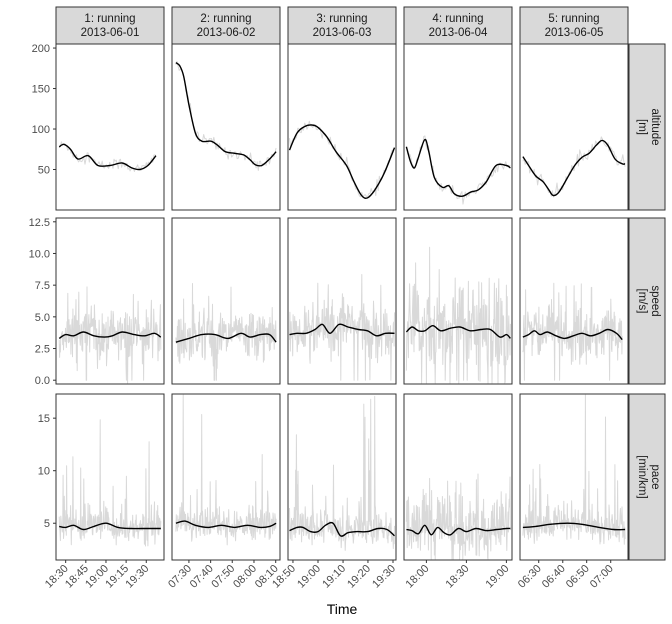 The height and width of the screenshot is (624, 672). Describe the element at coordinates (44, 419) in the screenshot. I see `y-tick-label: 15` at that location.